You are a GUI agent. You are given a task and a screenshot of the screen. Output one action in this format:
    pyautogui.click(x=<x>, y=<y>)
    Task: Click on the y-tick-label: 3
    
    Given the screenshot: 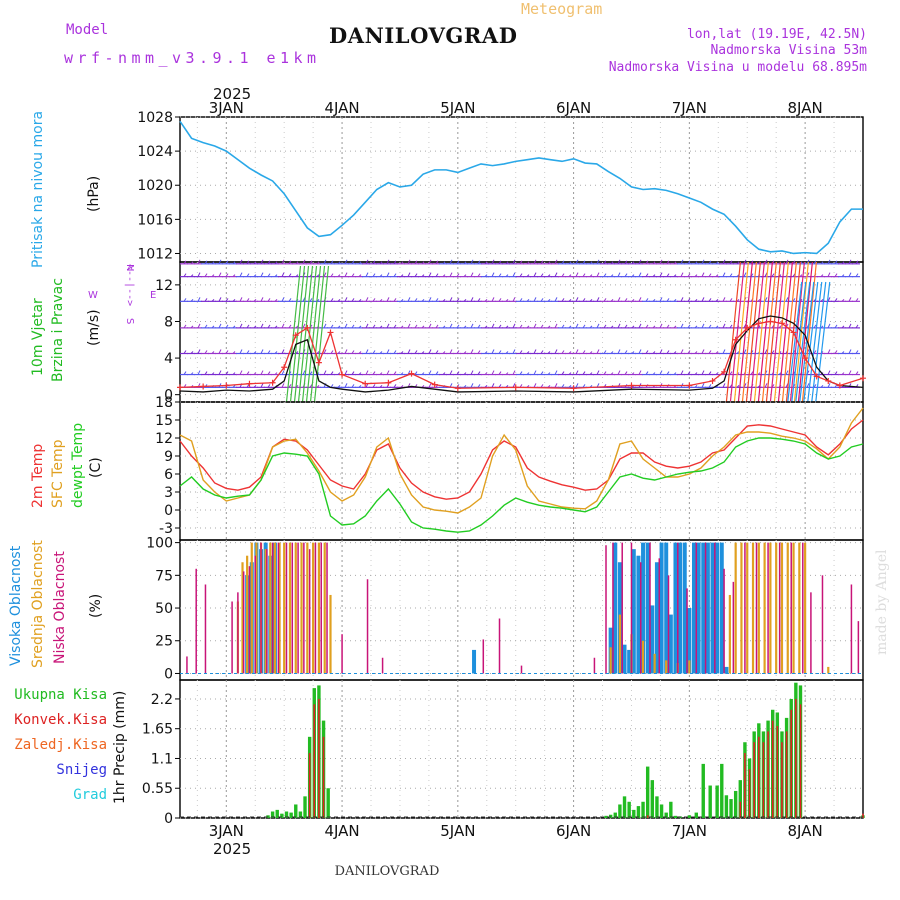 What is the action you would take?
    pyautogui.click(x=168, y=493)
    